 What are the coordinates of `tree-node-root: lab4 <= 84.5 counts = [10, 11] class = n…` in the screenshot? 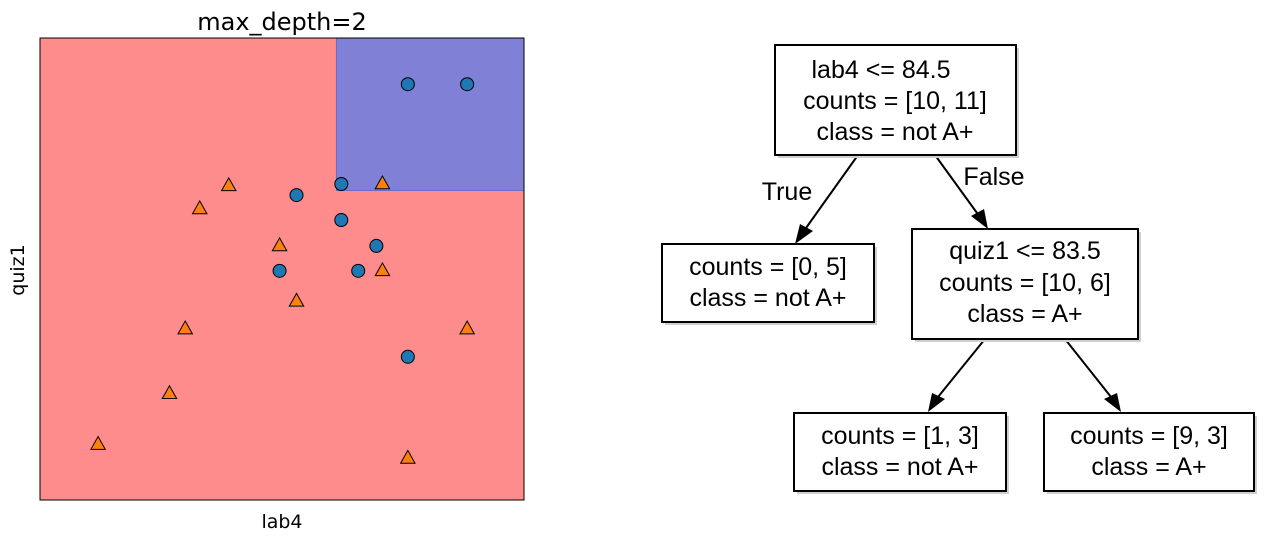 It's located at (896, 101).